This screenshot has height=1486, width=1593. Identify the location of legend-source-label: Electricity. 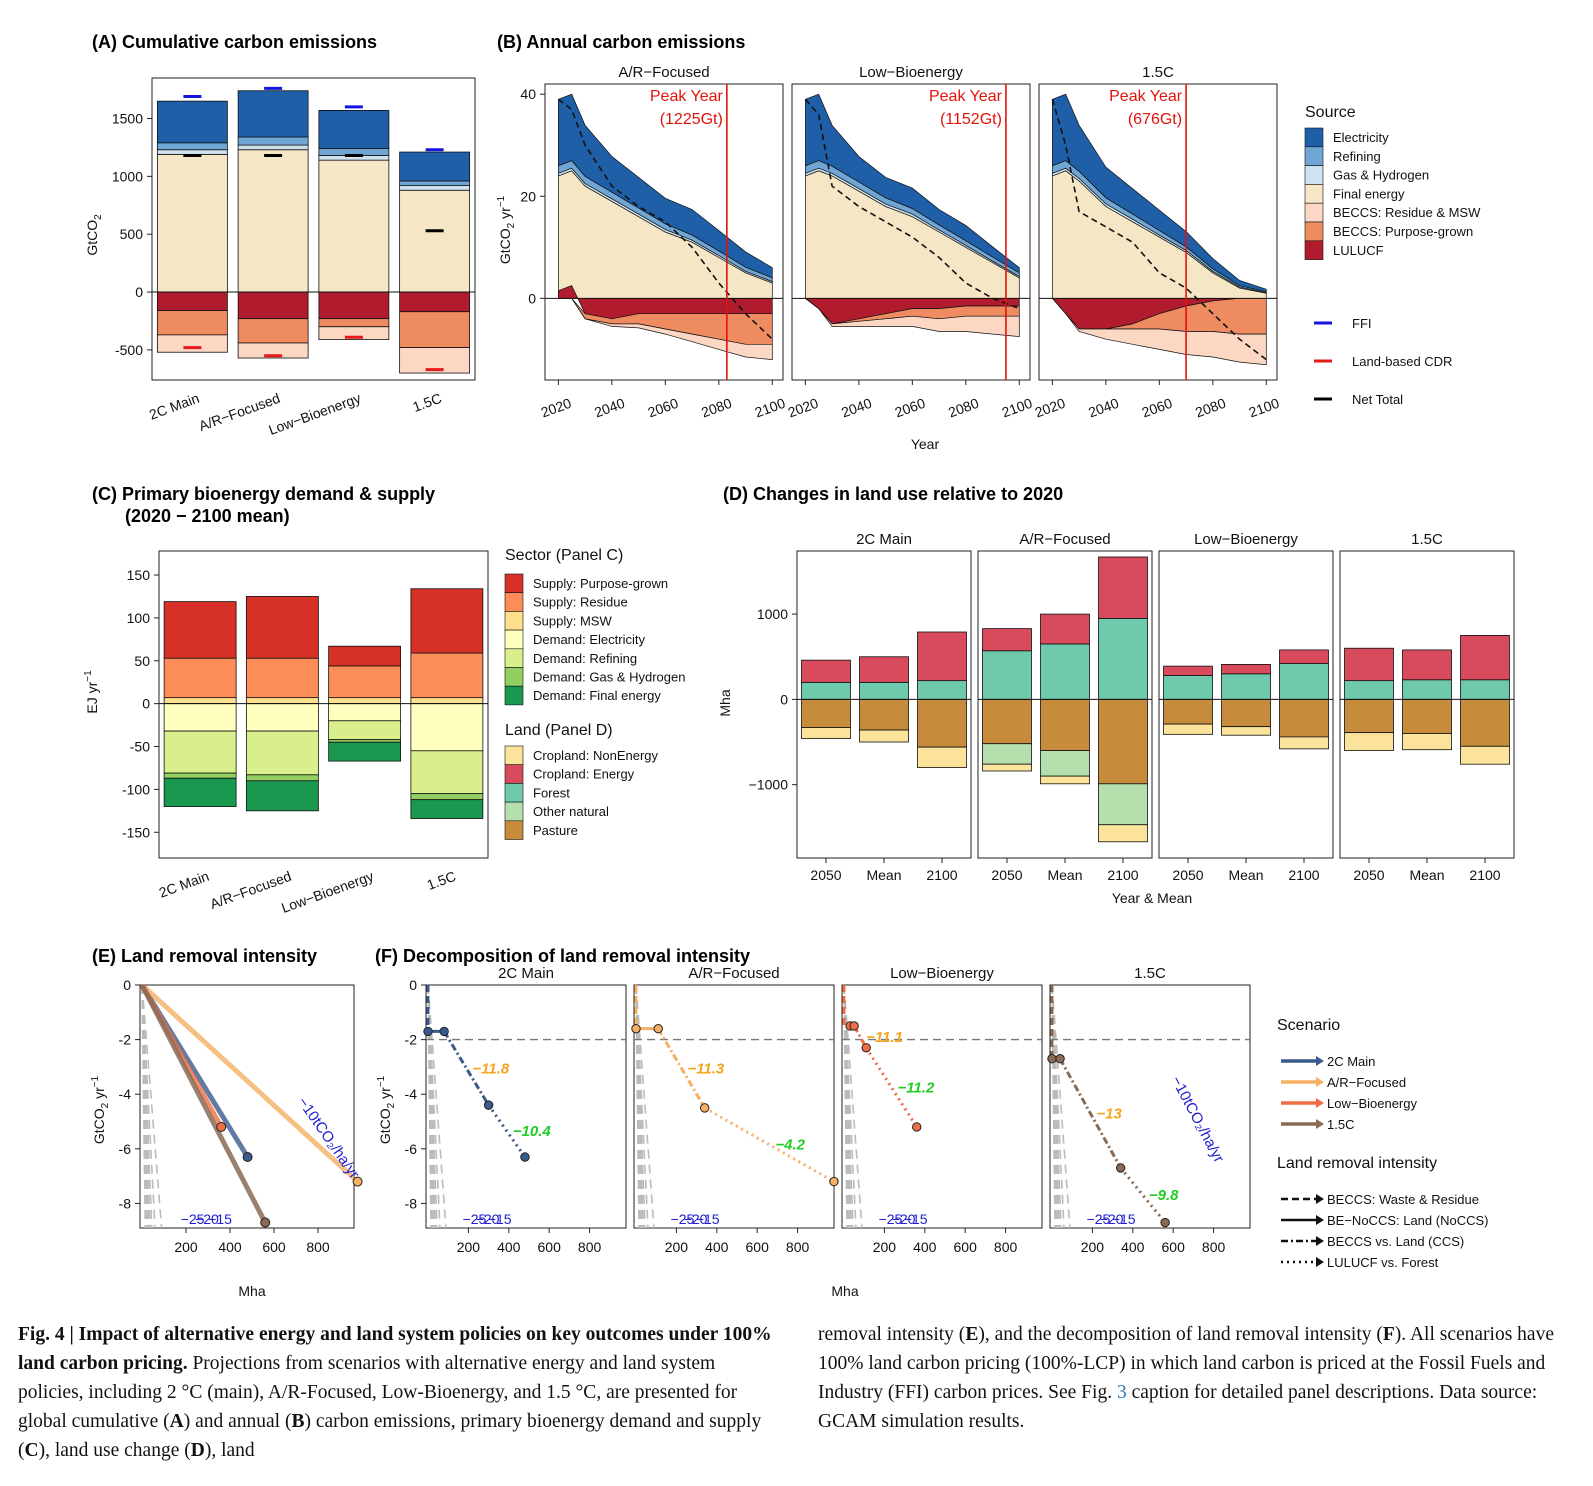
(1361, 137).